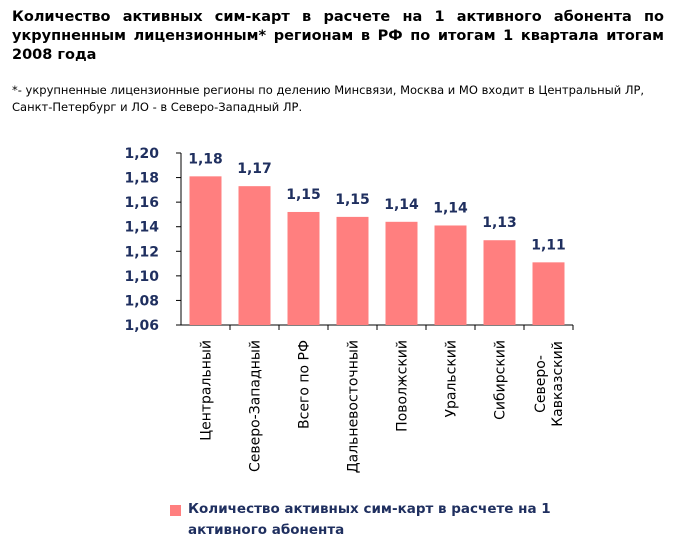  I want to click on y-tick-label: 1,16, so click(141, 203).